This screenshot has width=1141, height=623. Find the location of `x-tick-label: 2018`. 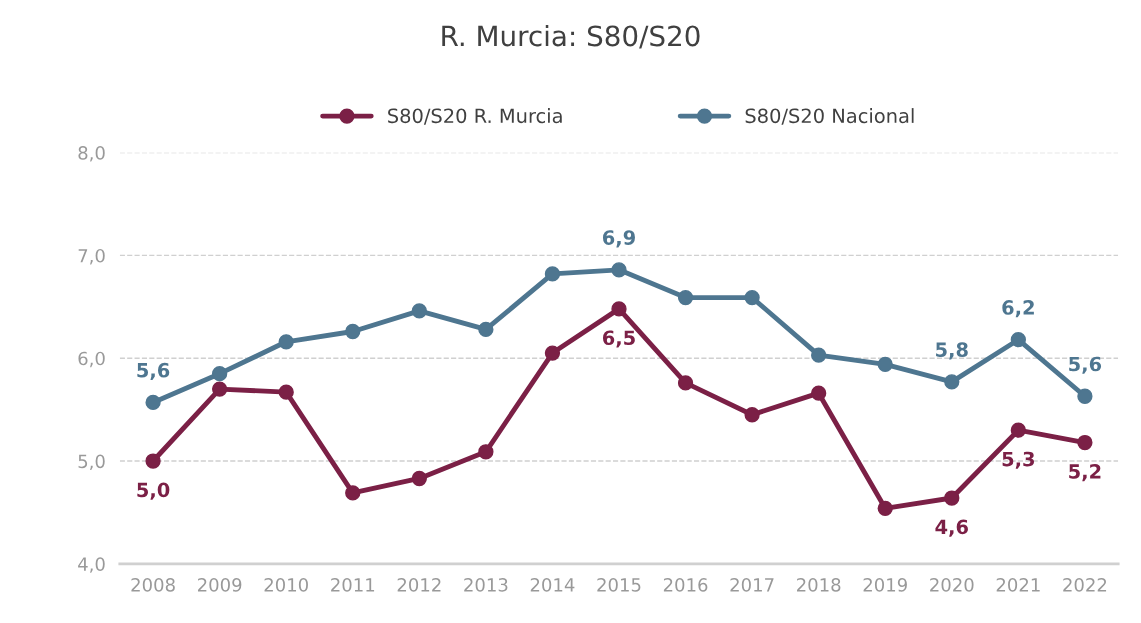

x-tick-label: 2018 is located at coordinates (819, 585).